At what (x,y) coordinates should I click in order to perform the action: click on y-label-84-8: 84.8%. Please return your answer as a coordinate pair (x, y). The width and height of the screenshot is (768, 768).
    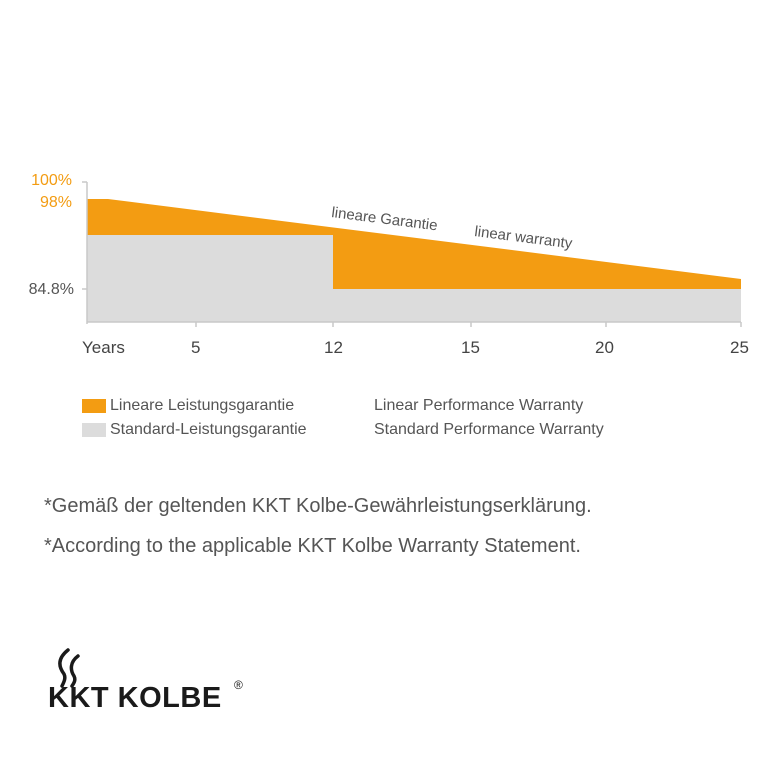
    Looking at the image, I should click on (51, 289).